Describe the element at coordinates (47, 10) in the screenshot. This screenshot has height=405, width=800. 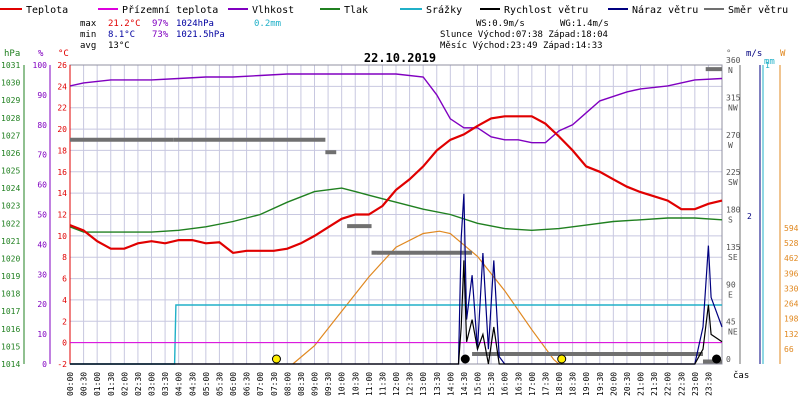
I see `legend-temp-label: Teplota` at that location.